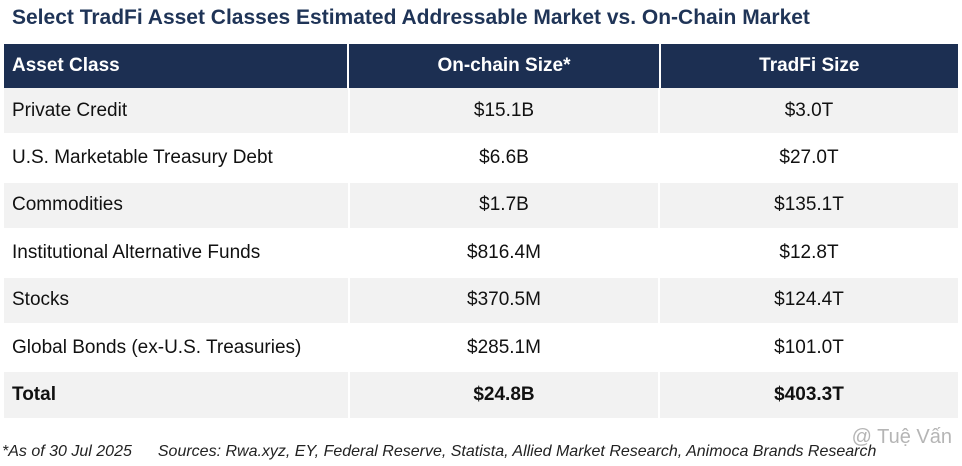 The height and width of the screenshot is (466, 962). Describe the element at coordinates (177, 253) in the screenshot. I see `asset-class-cell: Institutional Alternative Funds` at that location.